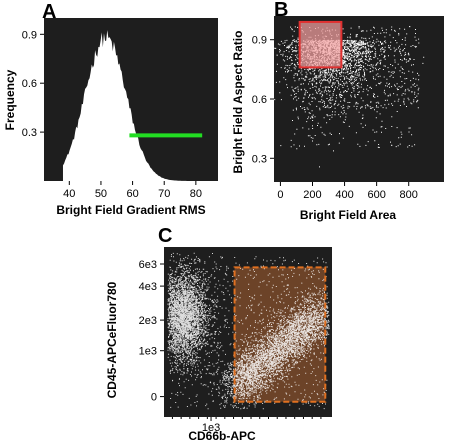  I want to click on panel-b-ylabel: Bright Field Aspect Ratio, so click(238, 102).